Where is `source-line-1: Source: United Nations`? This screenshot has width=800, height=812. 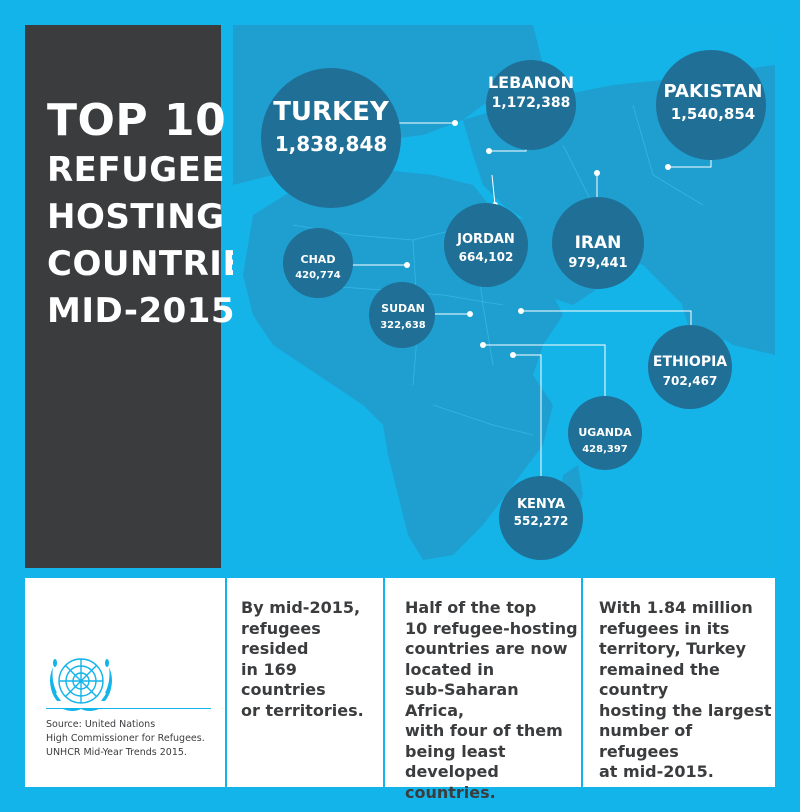 source-line-1: Source: United Nations is located at coordinates (101, 724).